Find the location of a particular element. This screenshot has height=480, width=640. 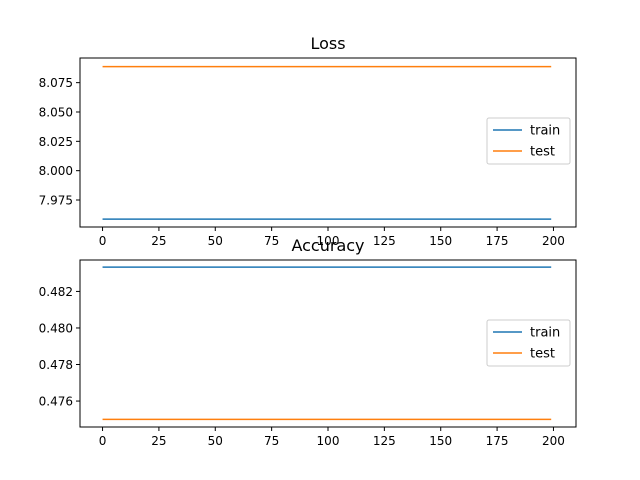

accuracy-legend-train-label: train is located at coordinates (545, 333).